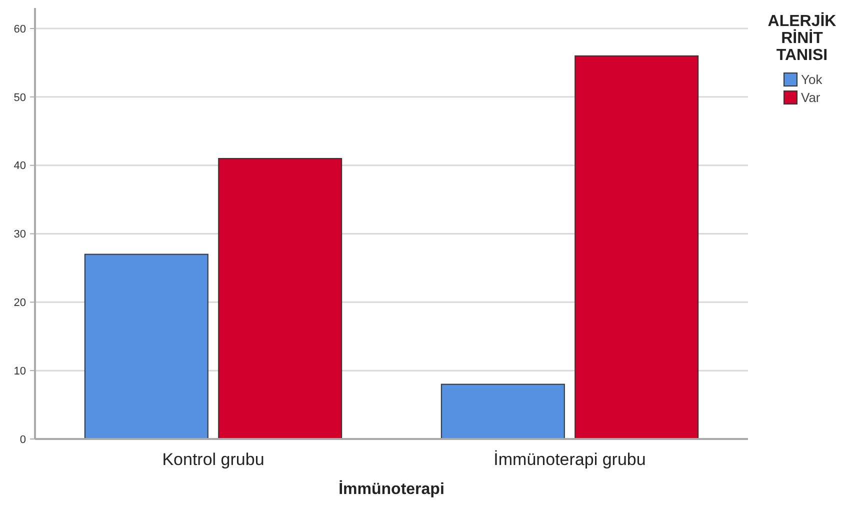  Describe the element at coordinates (20, 303) in the screenshot. I see `y-tick-label: 20` at that location.